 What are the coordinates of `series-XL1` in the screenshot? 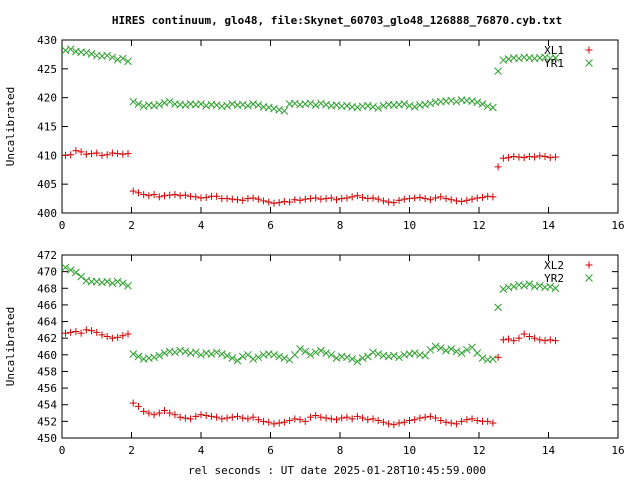 It's located at (310, 177).